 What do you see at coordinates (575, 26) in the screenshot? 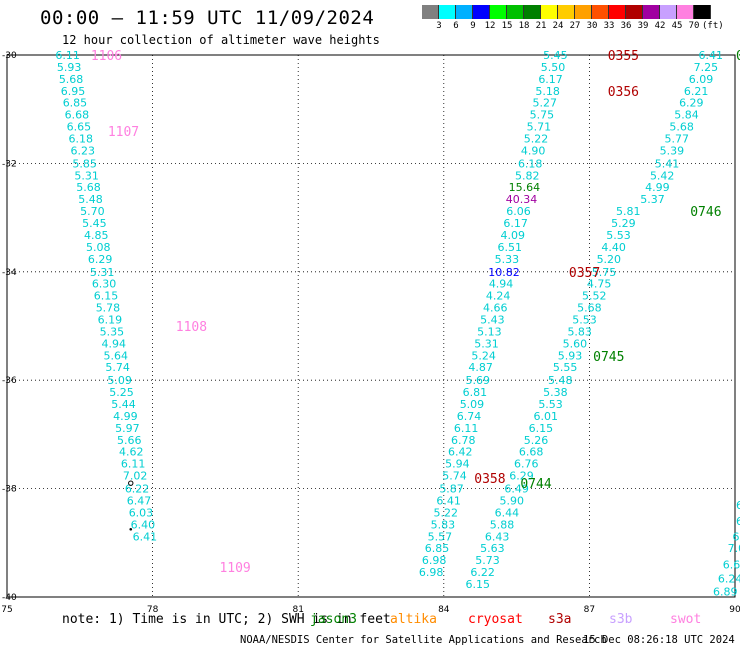
I see `colorbar-tick-label: 27` at bounding box center [575, 26].